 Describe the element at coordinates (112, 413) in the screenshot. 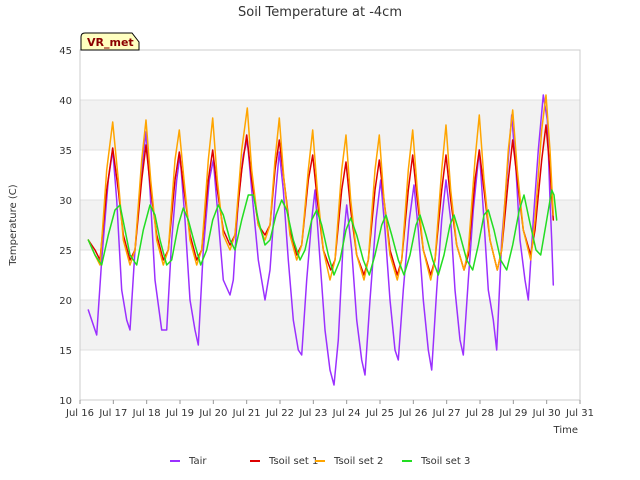

I see `x-tick-label: Jul 17` at that location.